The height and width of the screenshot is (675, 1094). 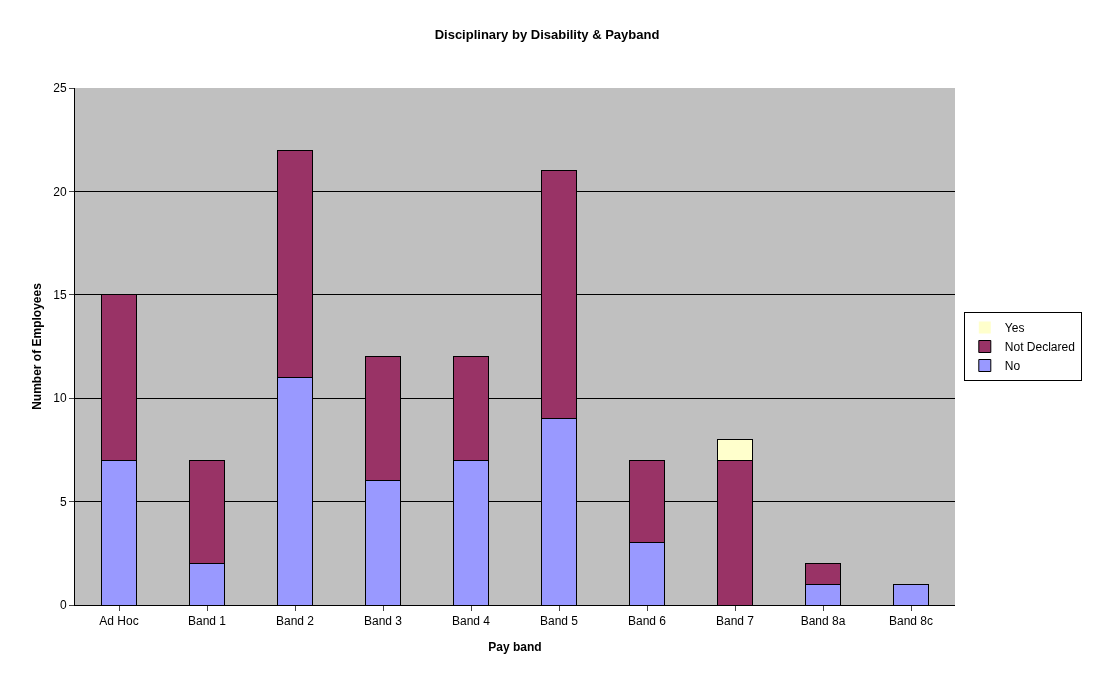 What do you see at coordinates (515, 647) in the screenshot?
I see `x-axis-title: Pay band` at bounding box center [515, 647].